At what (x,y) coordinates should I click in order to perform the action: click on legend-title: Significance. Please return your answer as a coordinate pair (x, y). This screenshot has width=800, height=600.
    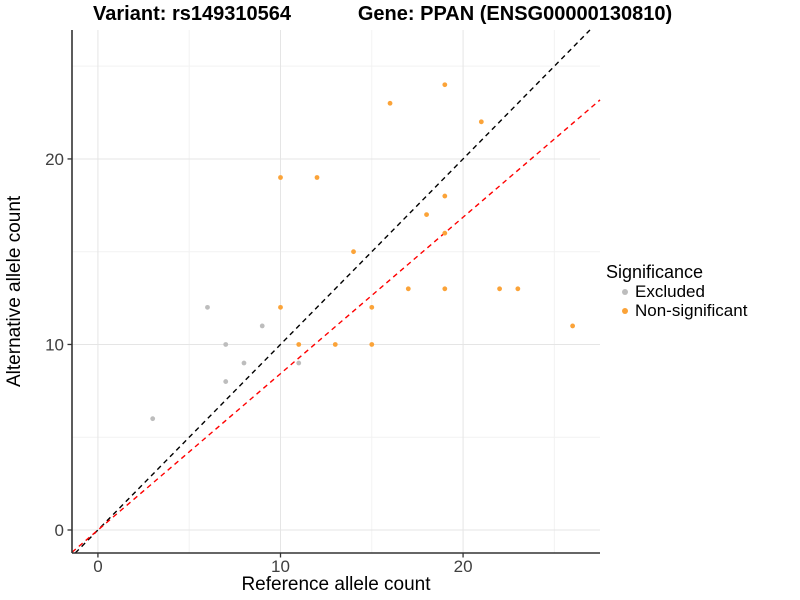
    Looking at the image, I should click on (655, 272).